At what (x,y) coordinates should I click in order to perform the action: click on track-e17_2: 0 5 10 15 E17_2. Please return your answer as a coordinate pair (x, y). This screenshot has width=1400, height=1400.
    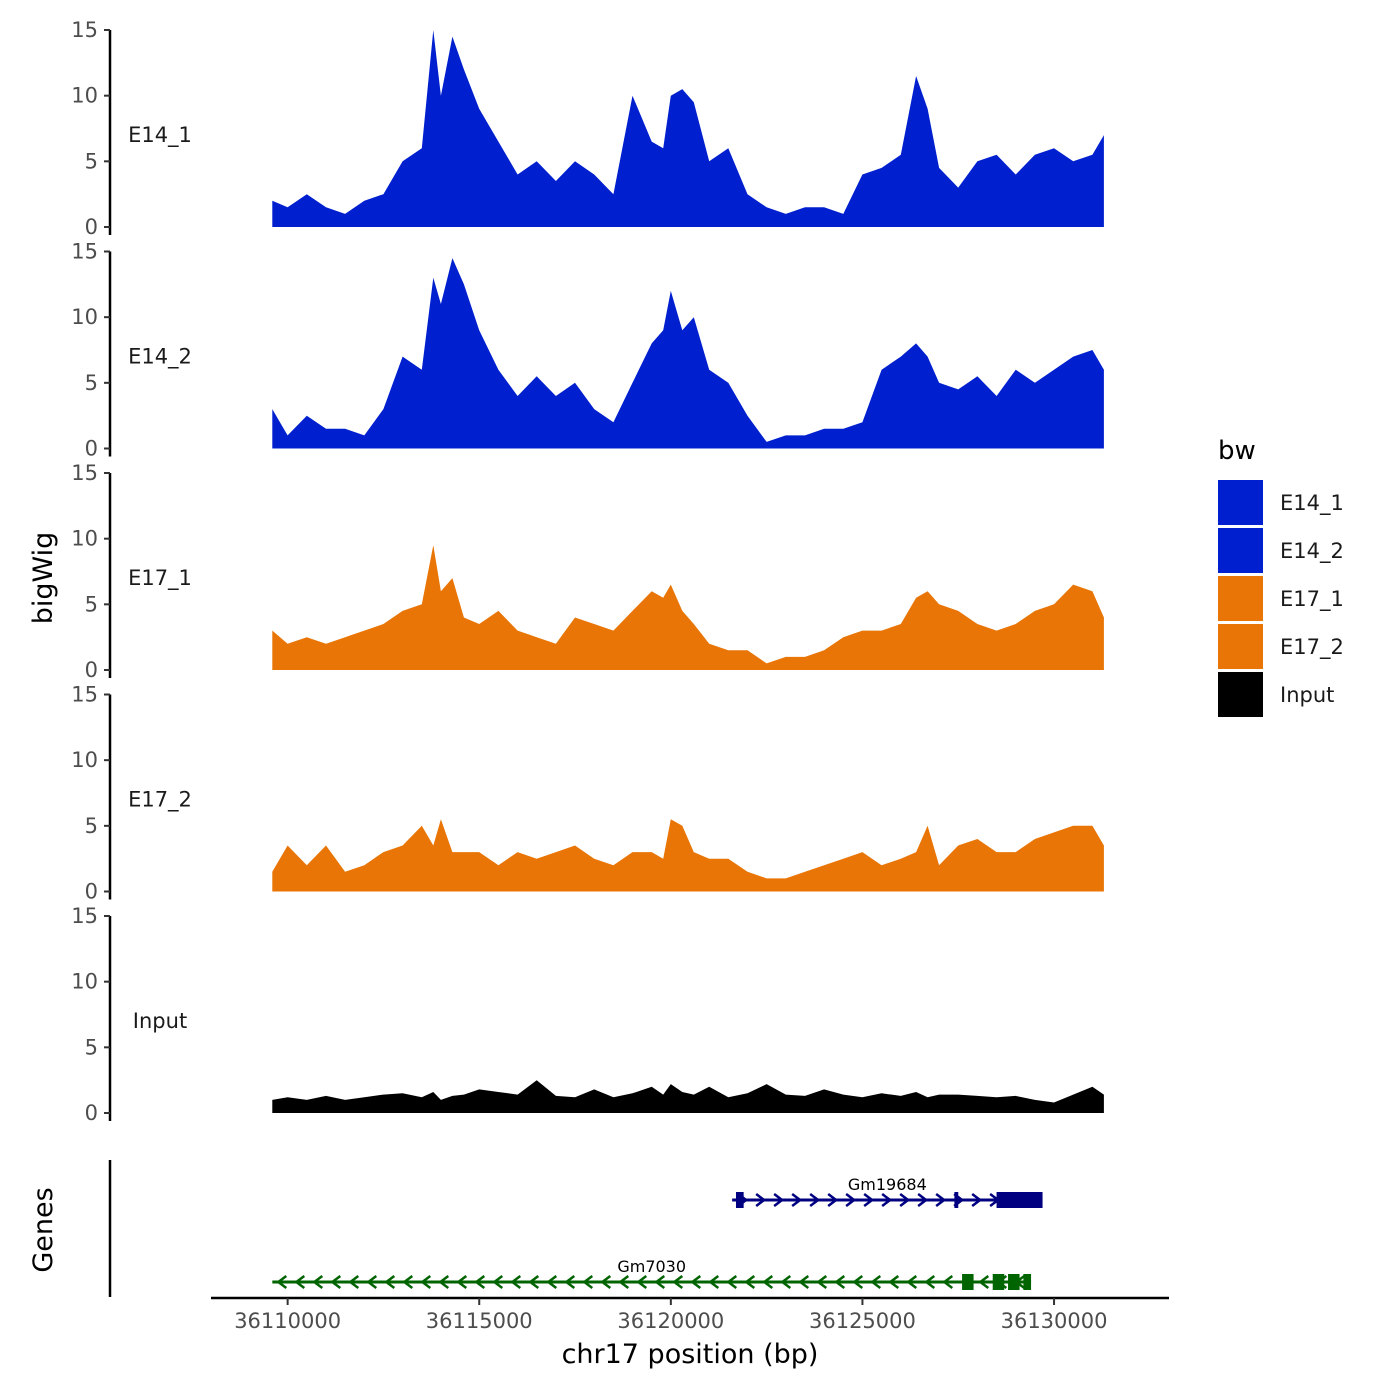
    Looking at the image, I should click on (587, 793).